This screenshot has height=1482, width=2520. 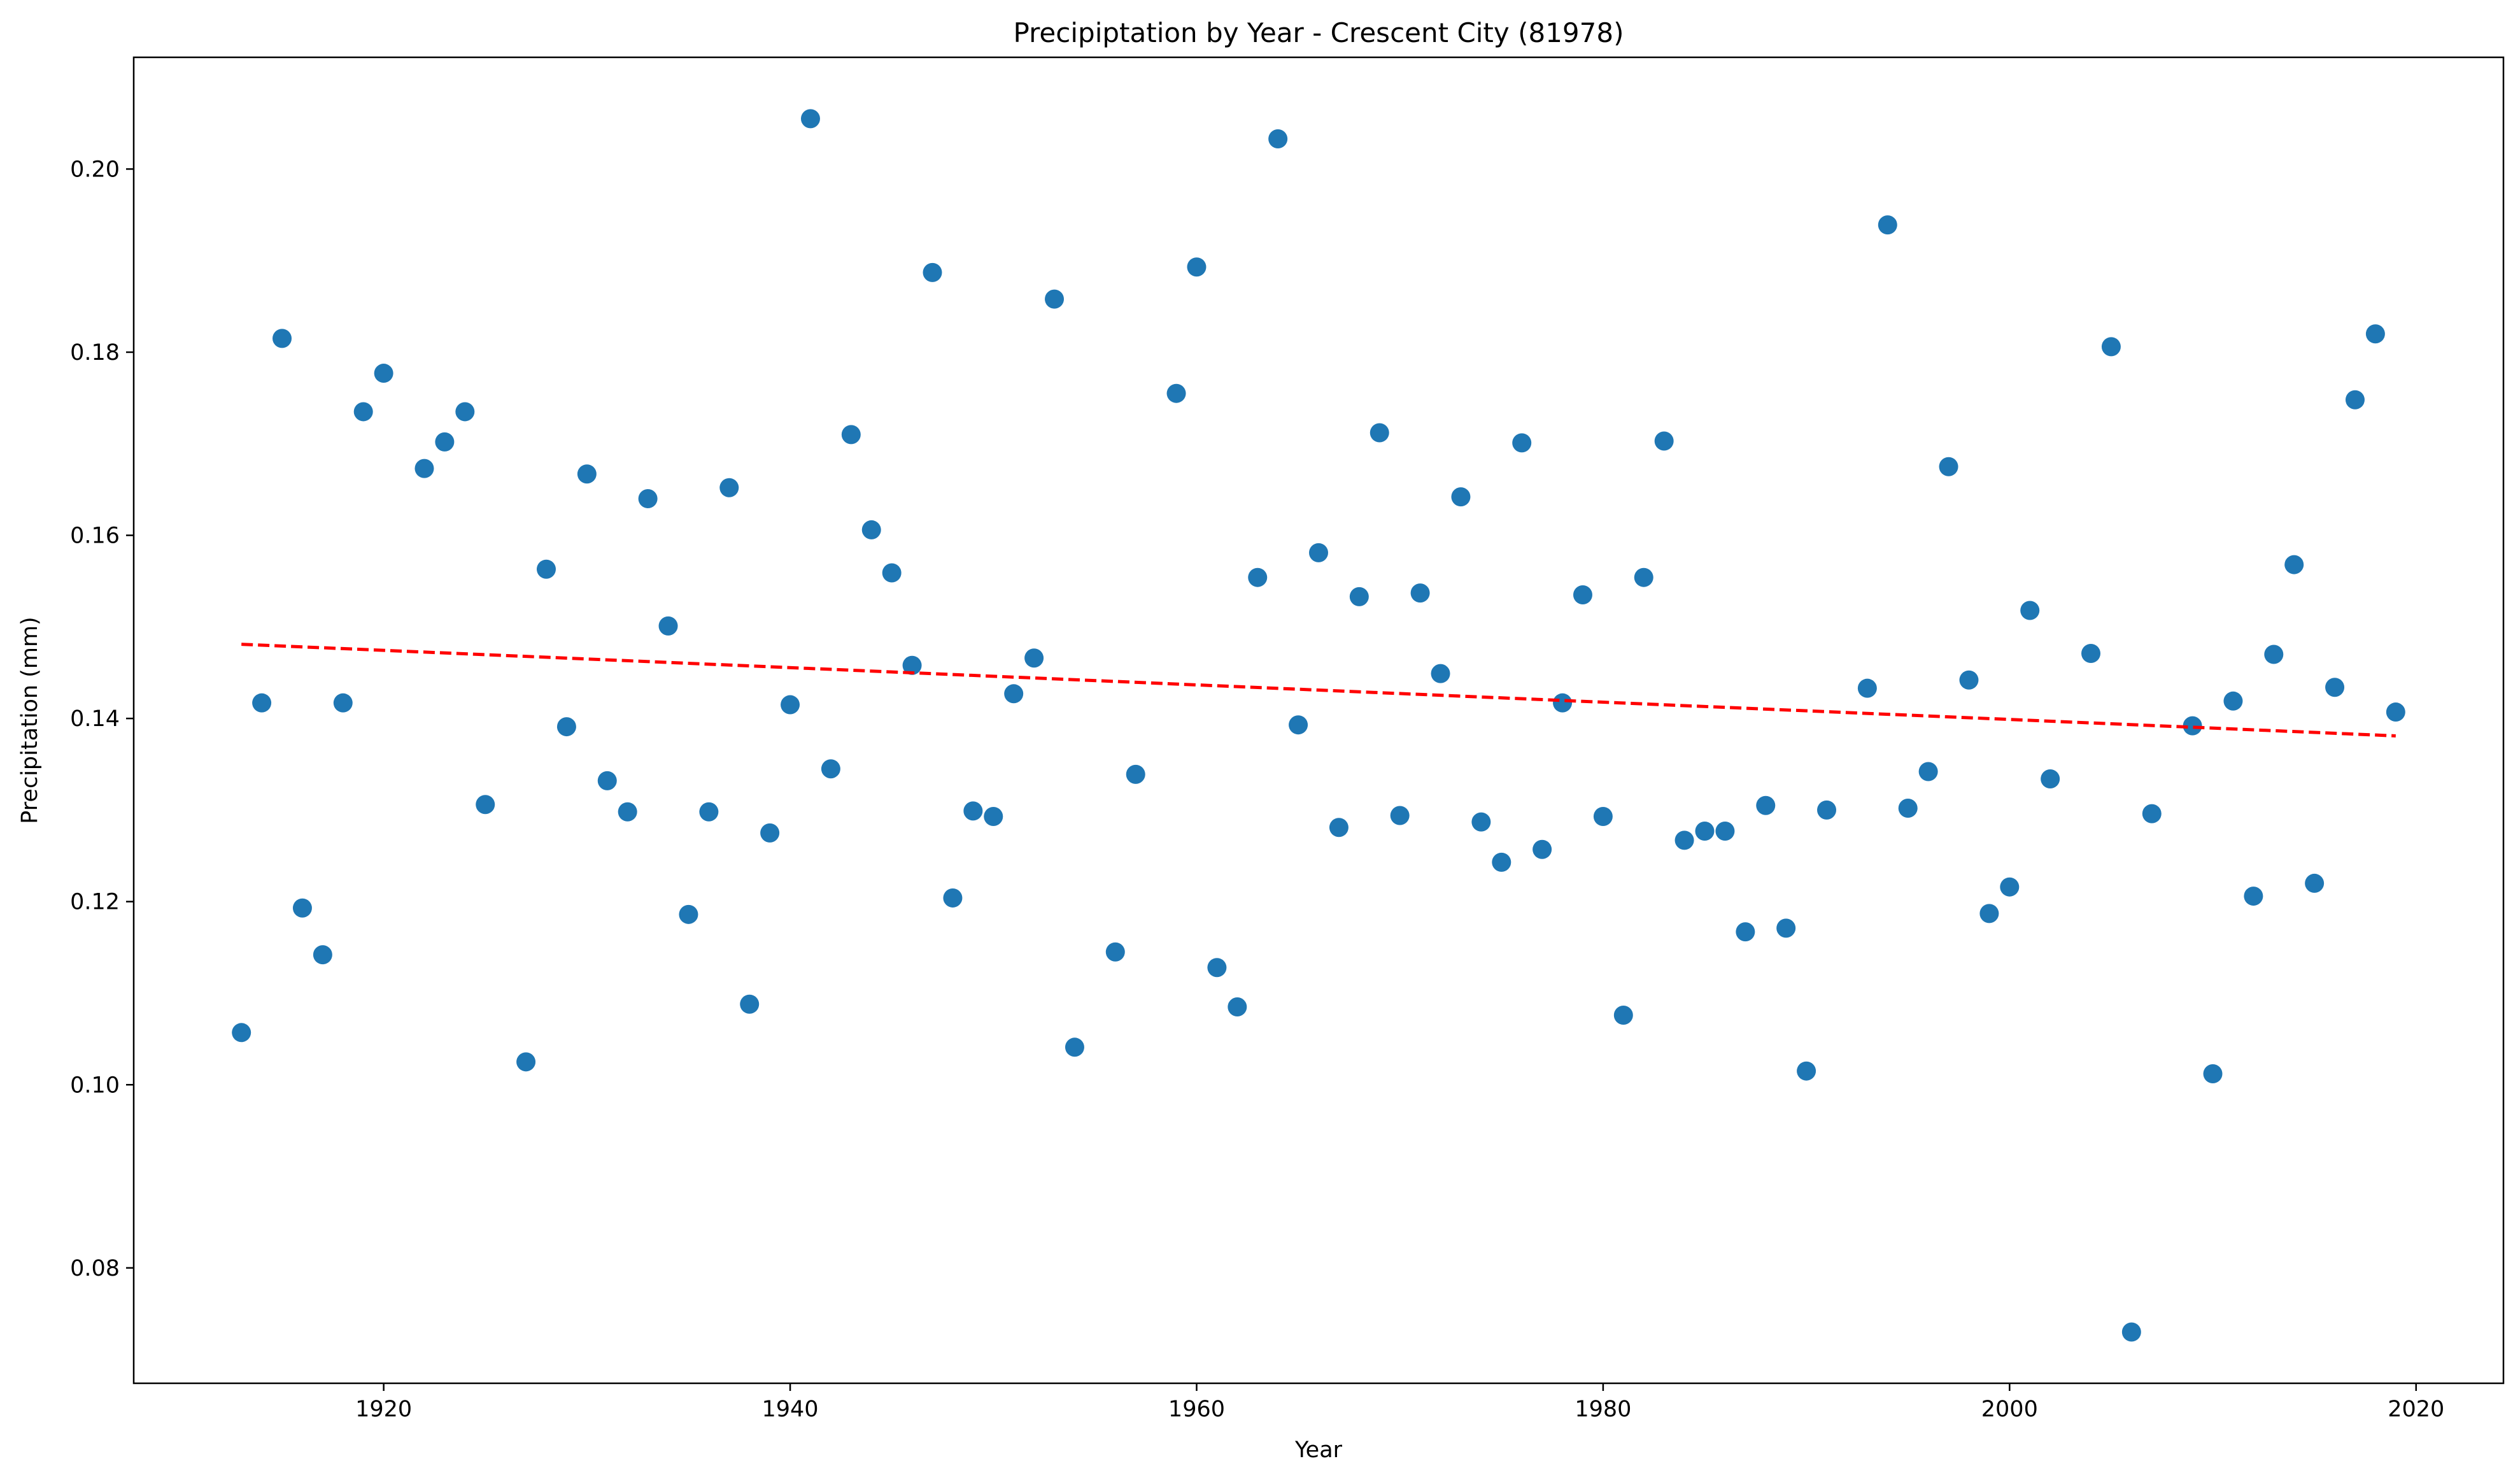 What do you see at coordinates (546, 569) in the screenshot?
I see `data-point-1928` at bounding box center [546, 569].